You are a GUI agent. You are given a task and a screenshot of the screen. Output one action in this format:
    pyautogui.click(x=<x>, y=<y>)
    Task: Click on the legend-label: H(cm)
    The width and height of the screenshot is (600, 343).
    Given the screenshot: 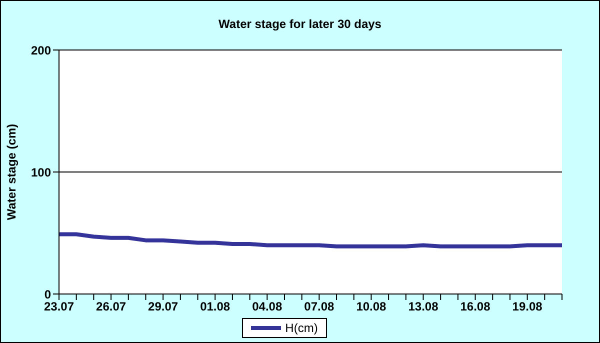 What is the action you would take?
    pyautogui.click(x=301, y=328)
    